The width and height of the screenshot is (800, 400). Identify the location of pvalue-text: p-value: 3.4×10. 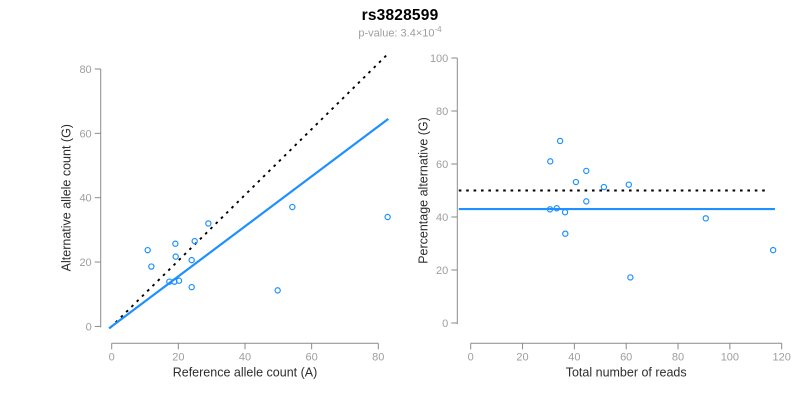
(396, 33).